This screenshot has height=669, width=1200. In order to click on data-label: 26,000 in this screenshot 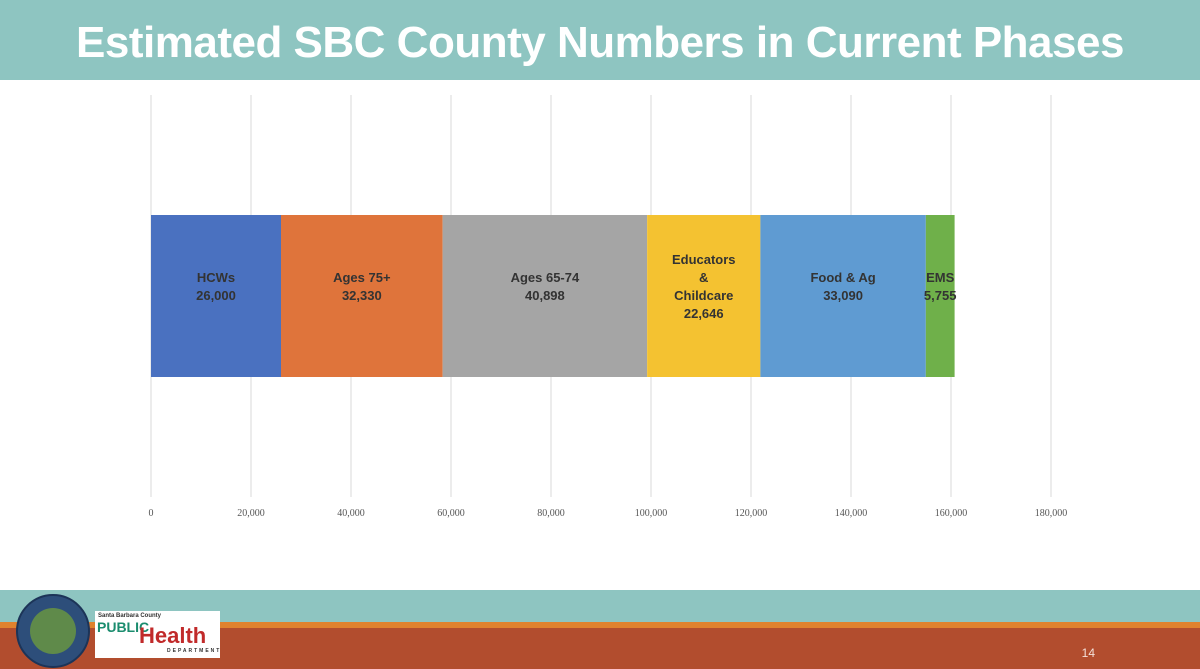, I will do `click(216, 295)`.